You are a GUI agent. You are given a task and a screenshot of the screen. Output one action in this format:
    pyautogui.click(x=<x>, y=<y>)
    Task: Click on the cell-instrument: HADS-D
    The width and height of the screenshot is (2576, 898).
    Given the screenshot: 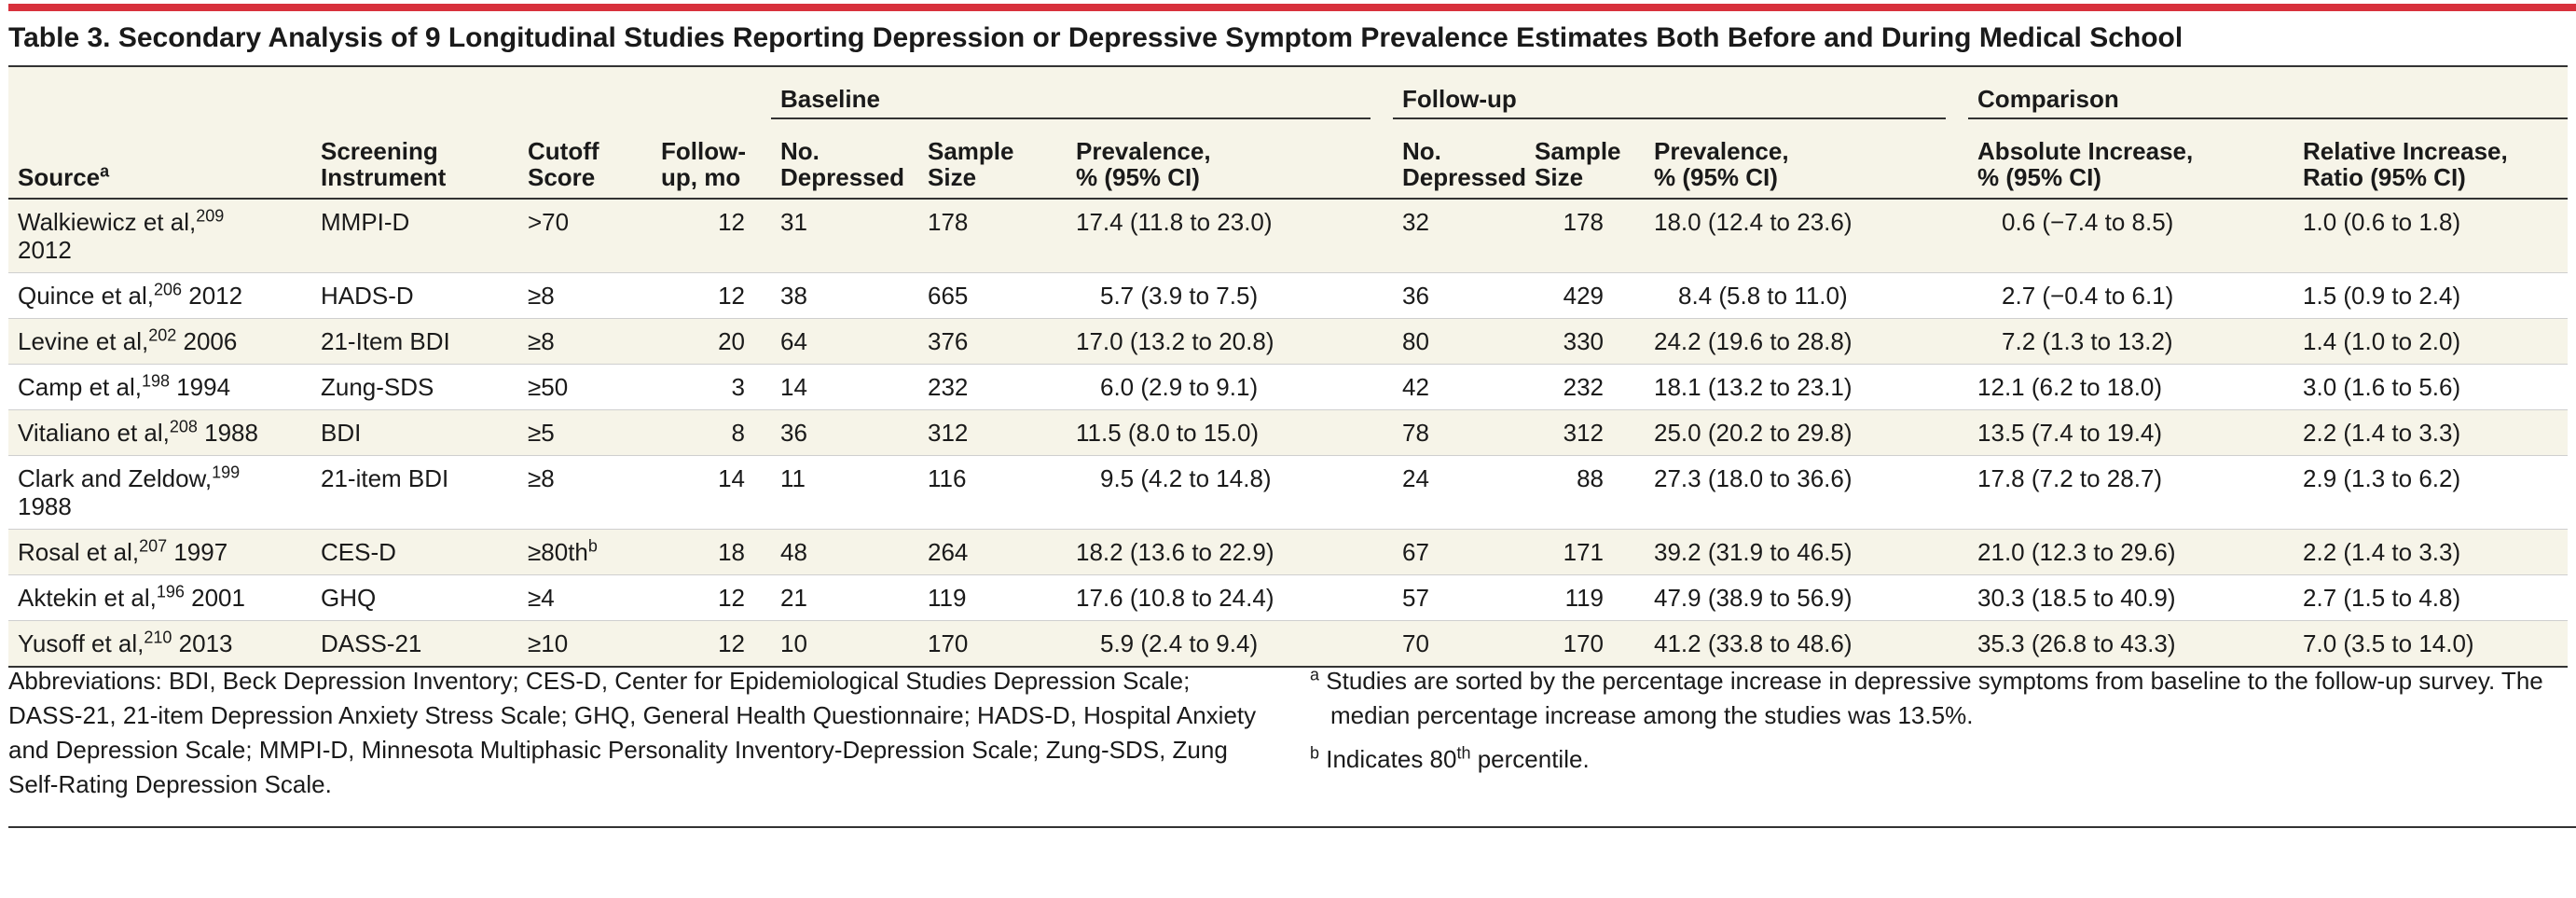 What is the action you would take?
    pyautogui.click(x=414, y=295)
    